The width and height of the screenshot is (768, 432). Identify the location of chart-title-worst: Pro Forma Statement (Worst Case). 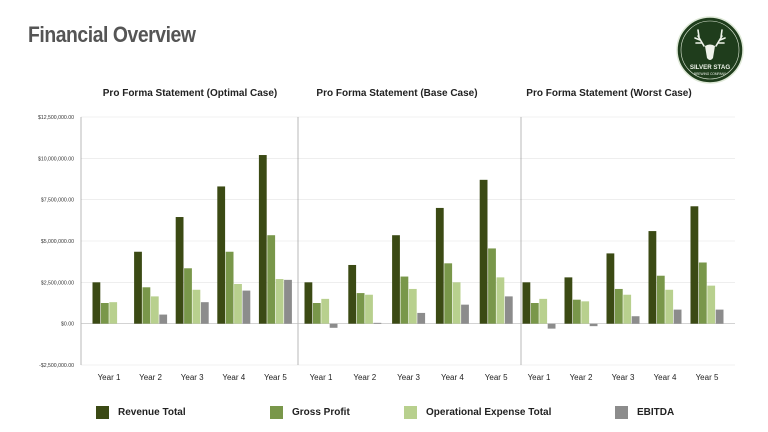
(609, 93).